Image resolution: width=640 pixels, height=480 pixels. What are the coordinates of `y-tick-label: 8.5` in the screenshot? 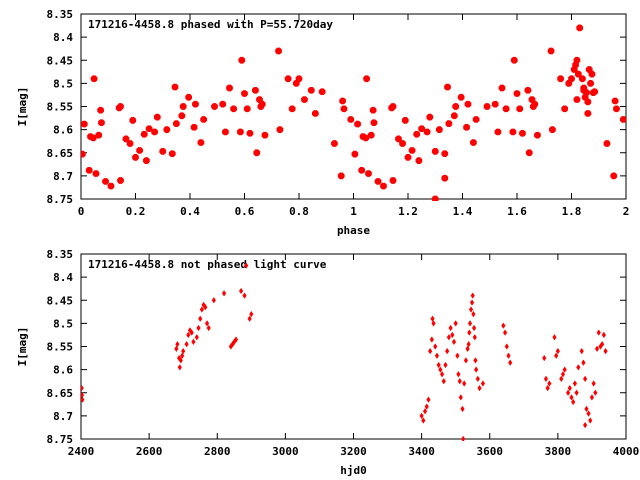 It's located at (63, 83).